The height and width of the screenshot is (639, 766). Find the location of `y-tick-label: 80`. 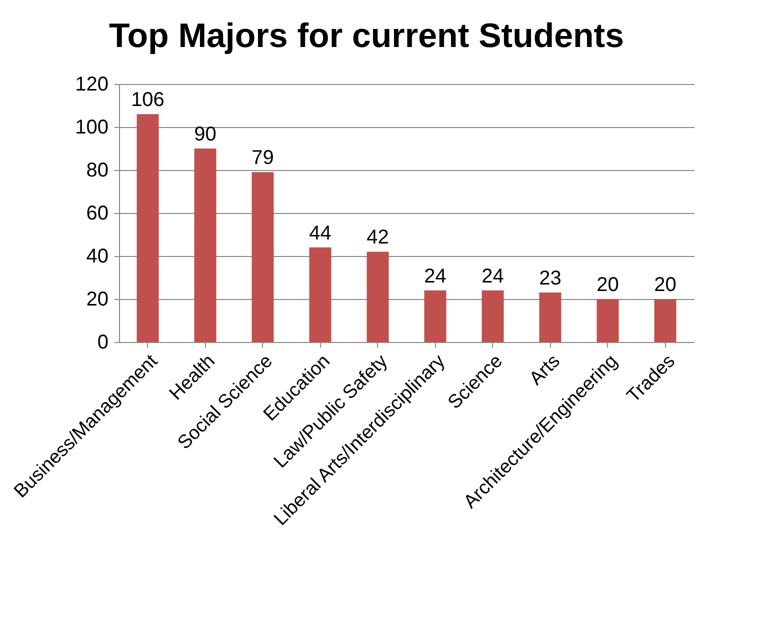

y-tick-label: 80 is located at coordinates (97, 171).